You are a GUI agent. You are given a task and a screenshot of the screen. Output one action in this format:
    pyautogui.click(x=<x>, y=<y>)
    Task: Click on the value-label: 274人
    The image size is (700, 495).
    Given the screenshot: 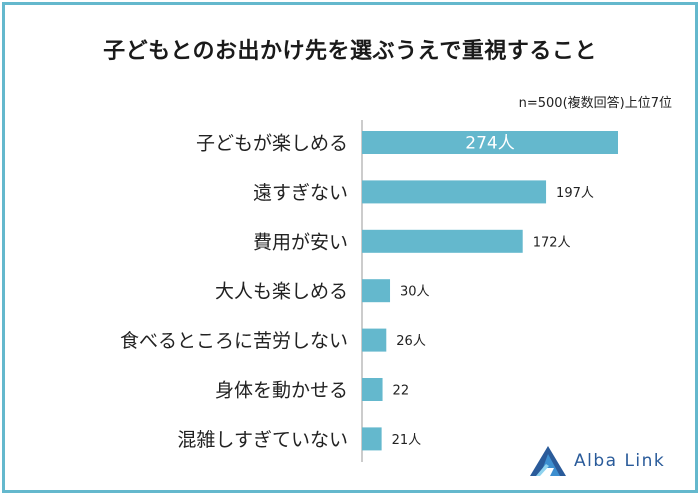 What is the action you would take?
    pyautogui.click(x=489, y=144)
    